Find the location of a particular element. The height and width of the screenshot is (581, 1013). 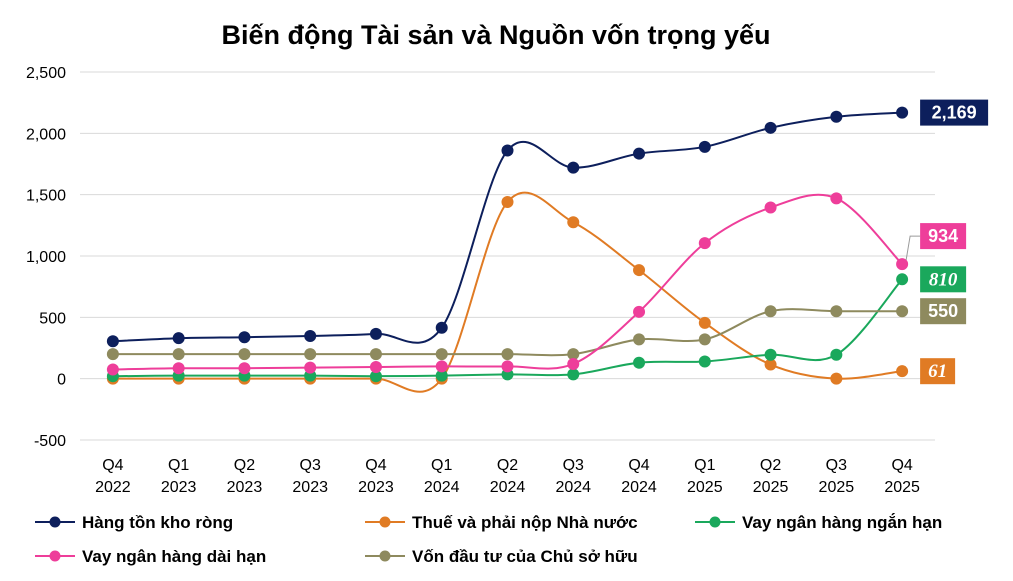

y-tick-label: 2,000 is located at coordinates (46, 134).